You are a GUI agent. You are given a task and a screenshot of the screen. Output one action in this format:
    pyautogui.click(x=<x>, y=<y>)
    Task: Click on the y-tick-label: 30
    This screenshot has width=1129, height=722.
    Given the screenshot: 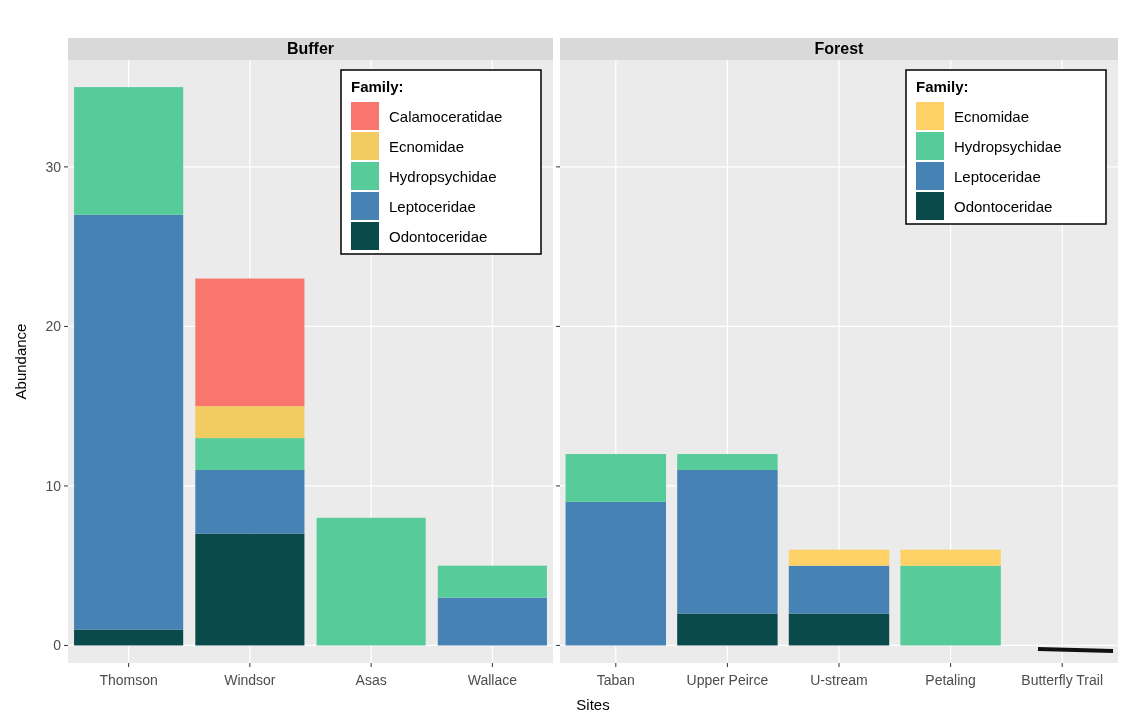 What is the action you would take?
    pyautogui.click(x=53, y=166)
    